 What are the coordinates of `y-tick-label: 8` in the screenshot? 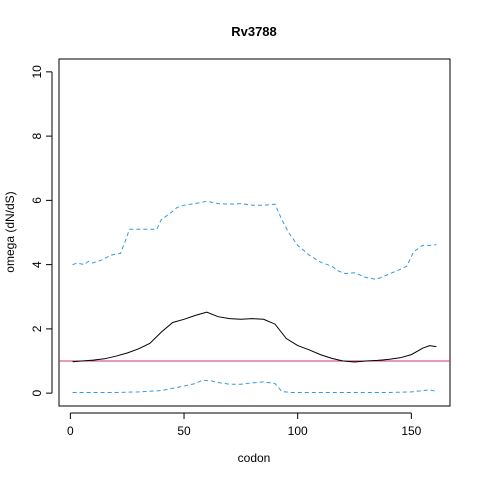 It's located at (37, 135).